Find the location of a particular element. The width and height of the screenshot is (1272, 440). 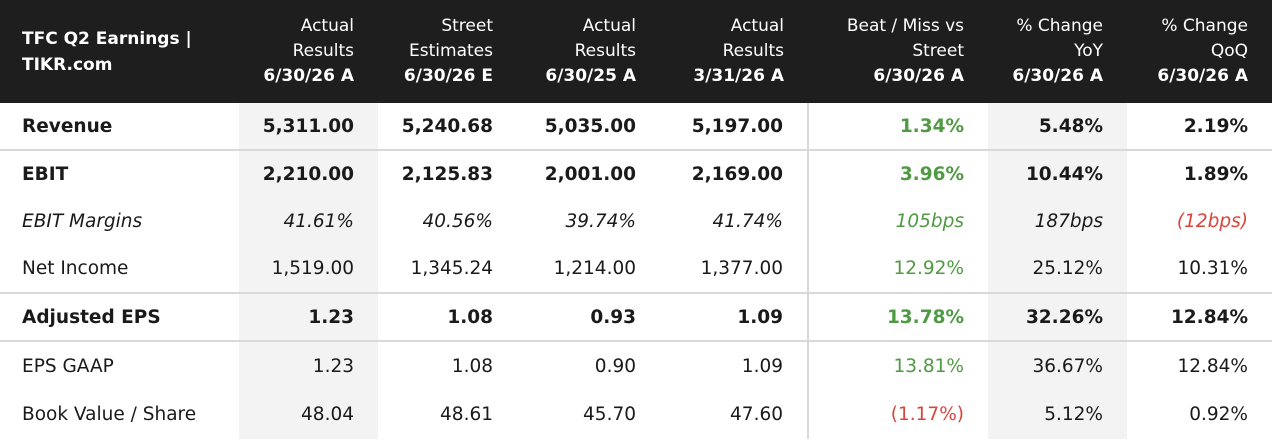

cell-yoy: 5.12% is located at coordinates (1057, 414).